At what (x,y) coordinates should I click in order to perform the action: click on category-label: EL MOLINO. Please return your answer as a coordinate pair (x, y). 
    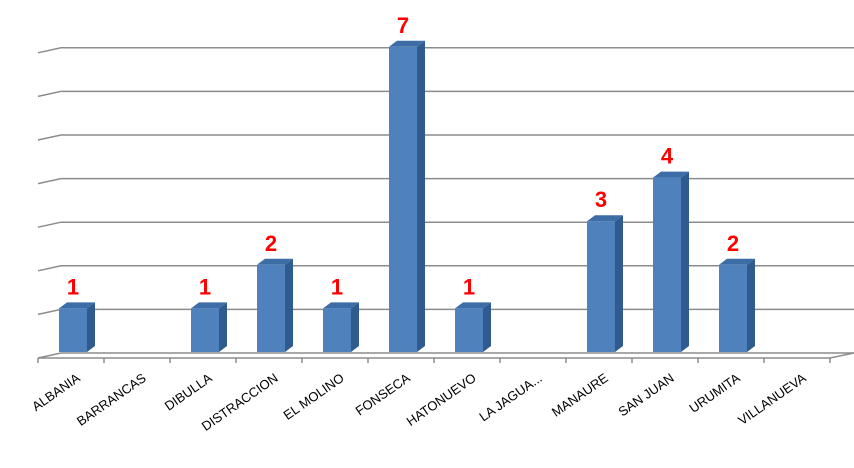
    Looking at the image, I should click on (314, 396).